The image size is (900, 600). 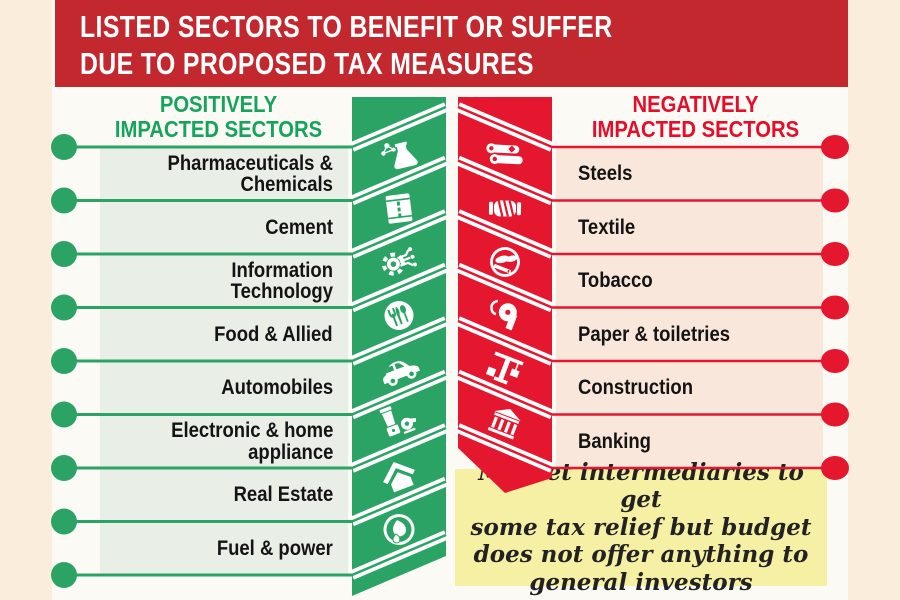 I want to click on sector-label: Banking, so click(x=614, y=441).